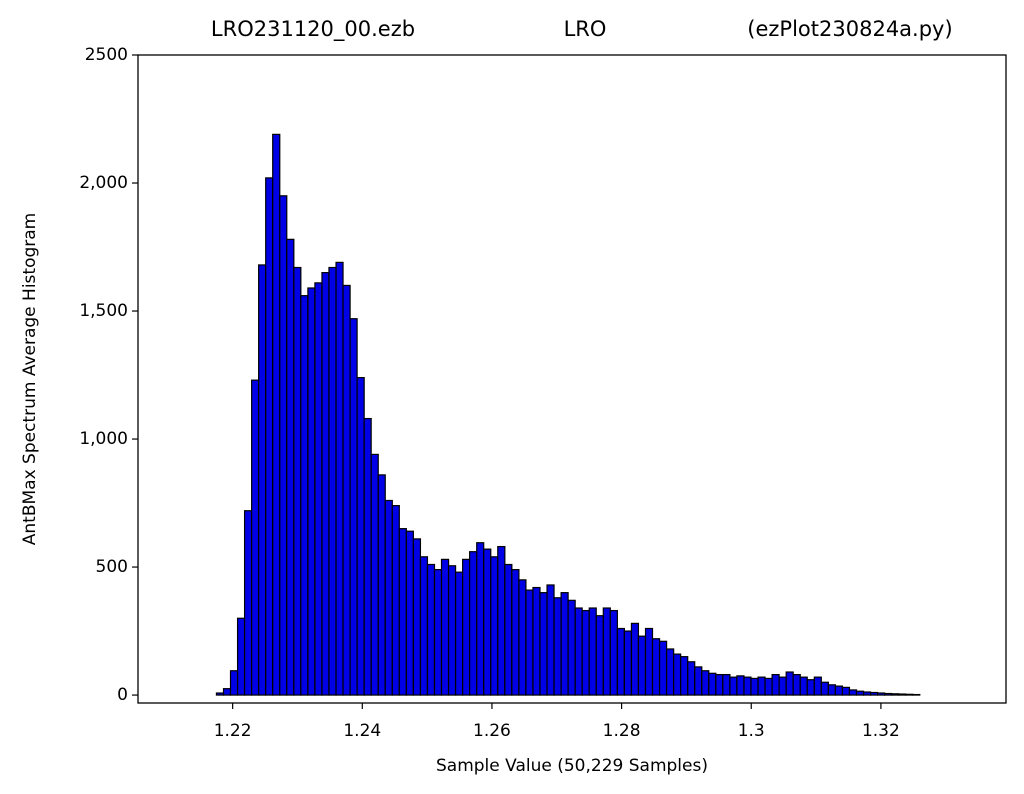 The image size is (1024, 794). What do you see at coordinates (881, 731) in the screenshot?
I see `x-tick-label: 1.32` at bounding box center [881, 731].